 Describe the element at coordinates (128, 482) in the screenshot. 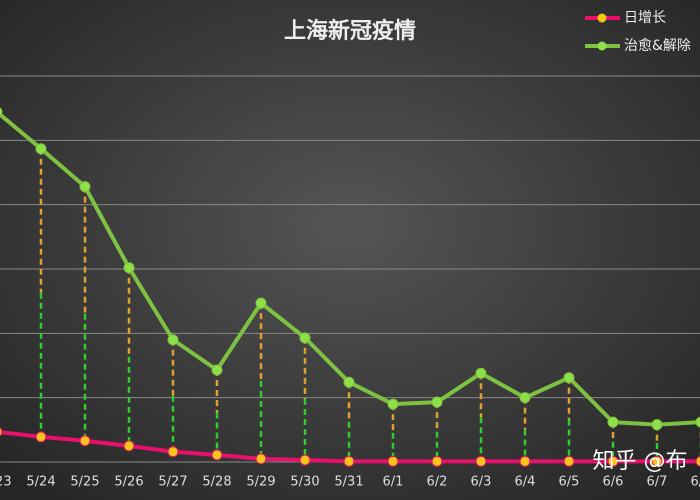

I see `x-tick-label: 5/26` at that location.